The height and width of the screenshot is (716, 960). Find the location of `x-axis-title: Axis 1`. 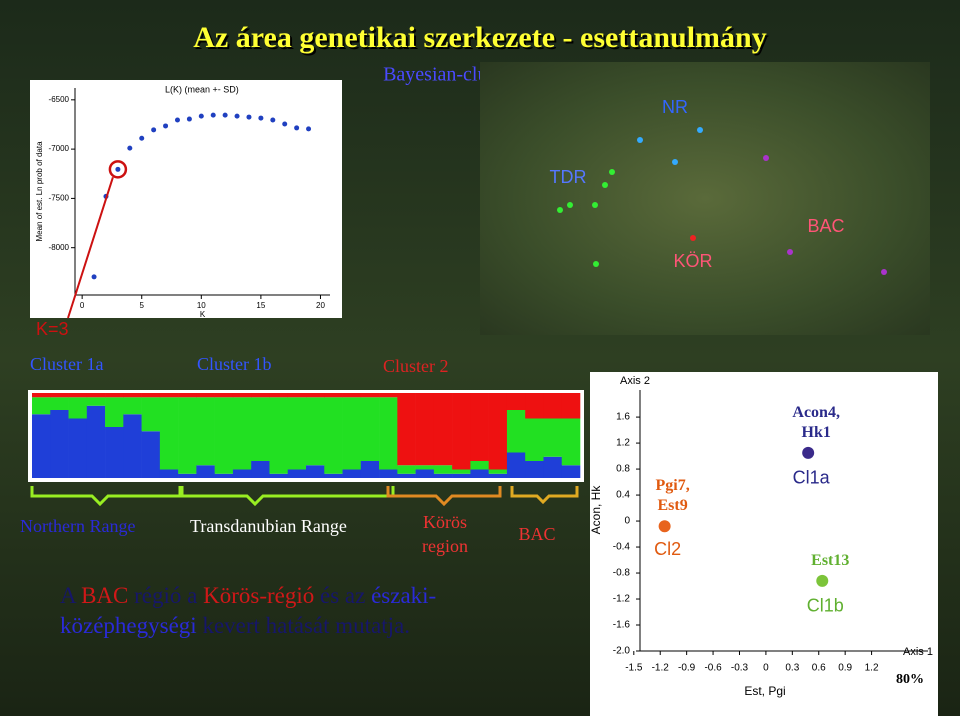

x-axis-title: Axis 1 is located at coordinates (918, 652).